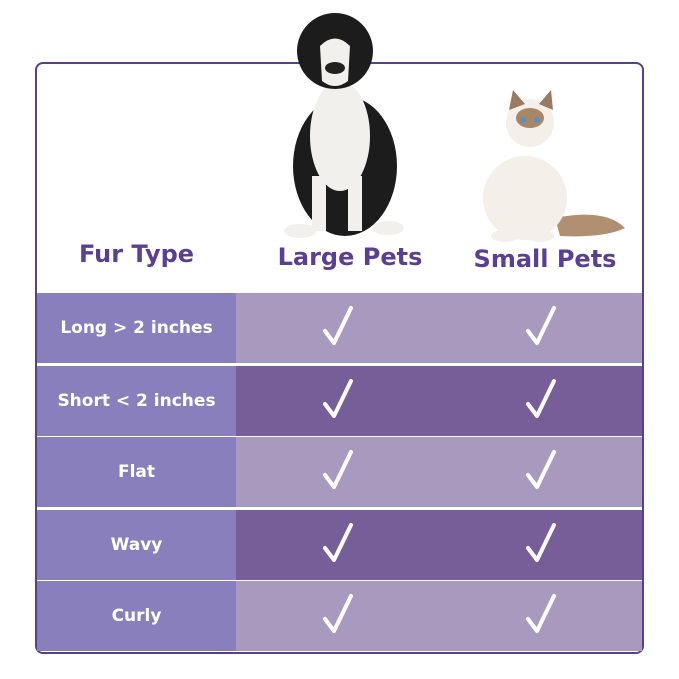 This screenshot has width=679, height=679. I want to click on fur-type-label: Wavy, so click(136, 545).